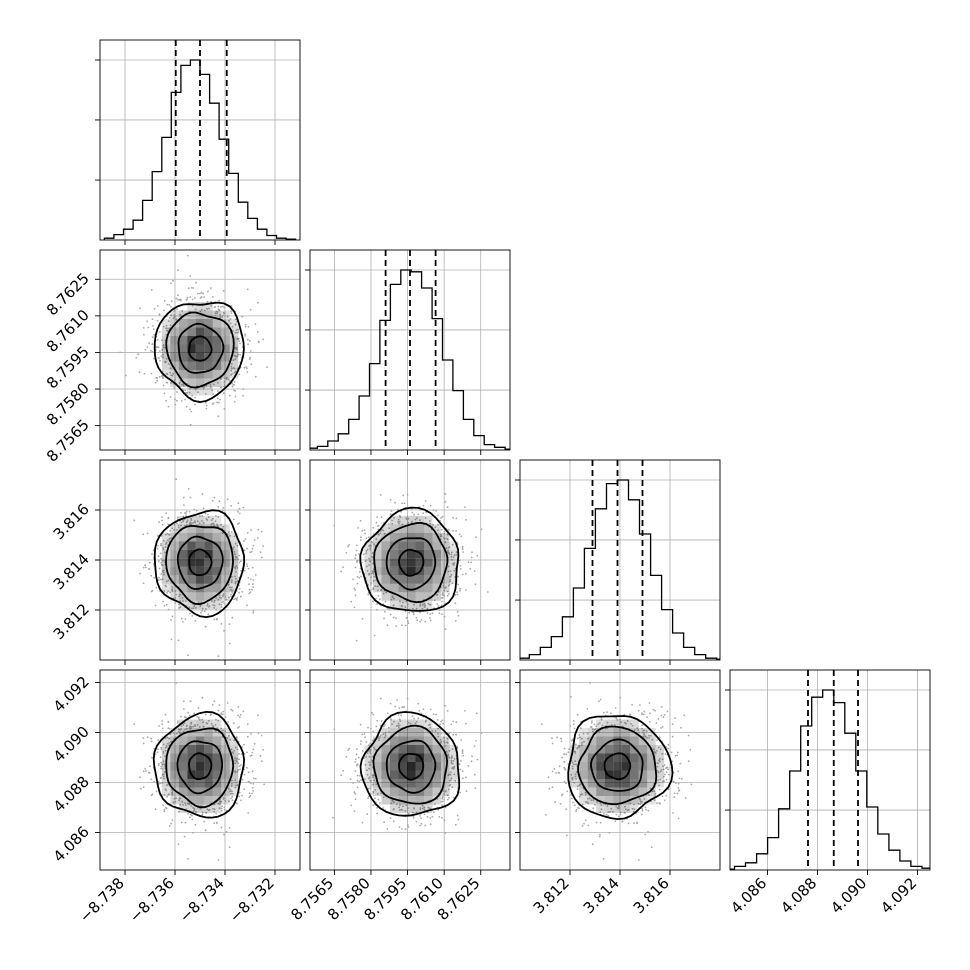 This screenshot has width=970, height=970. What do you see at coordinates (200, 770) in the screenshot?
I see `panel-frame` at bounding box center [200, 770].